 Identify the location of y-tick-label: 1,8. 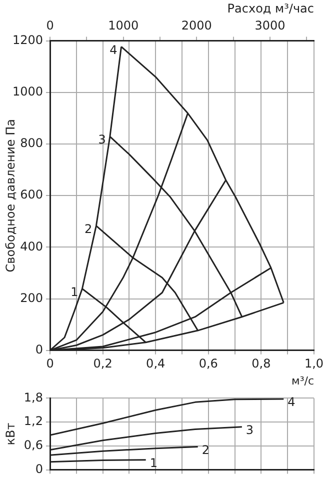
(33, 397).